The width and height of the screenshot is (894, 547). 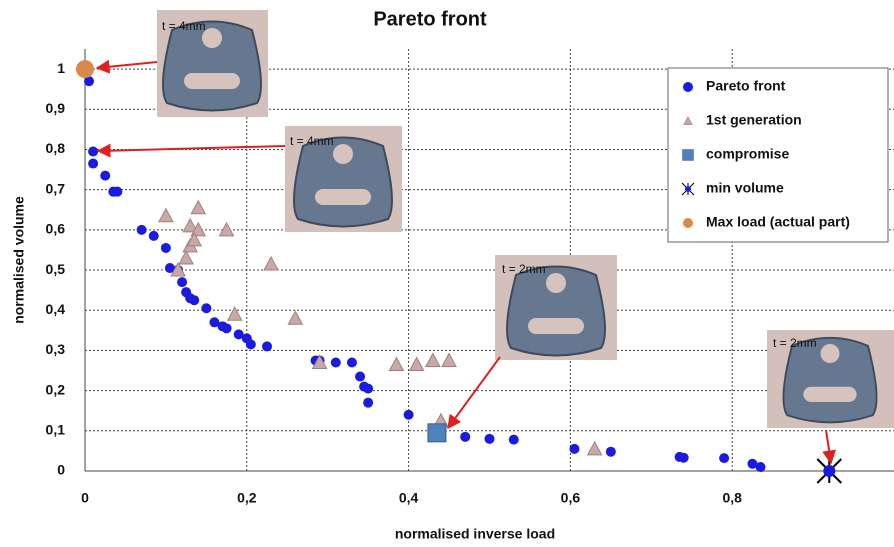 What do you see at coordinates (56, 389) in the screenshot?
I see `y-tick-label: 0,2` at bounding box center [56, 389].